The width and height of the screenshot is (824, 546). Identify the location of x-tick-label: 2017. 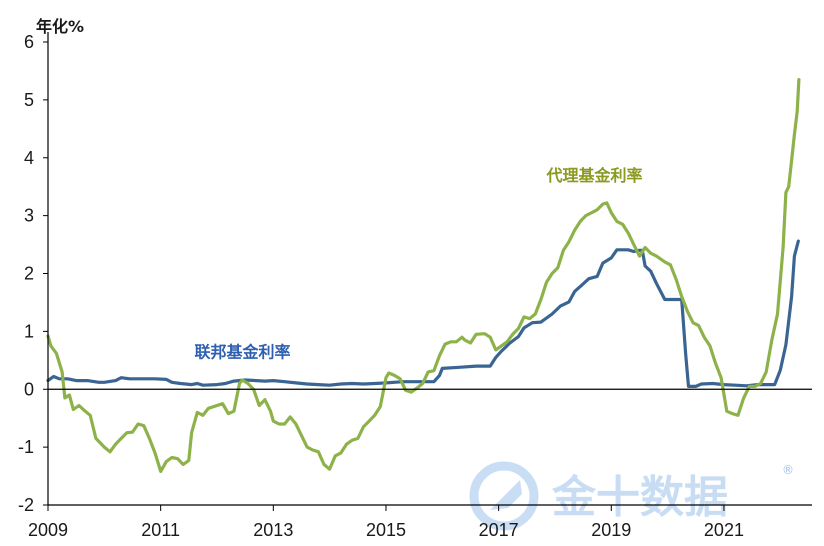
(499, 530).